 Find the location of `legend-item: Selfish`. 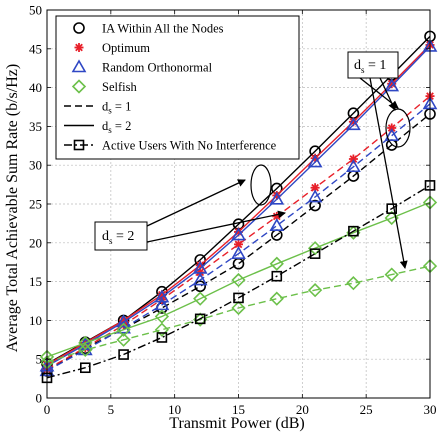

legend-item: Selfish is located at coordinates (104, 86).